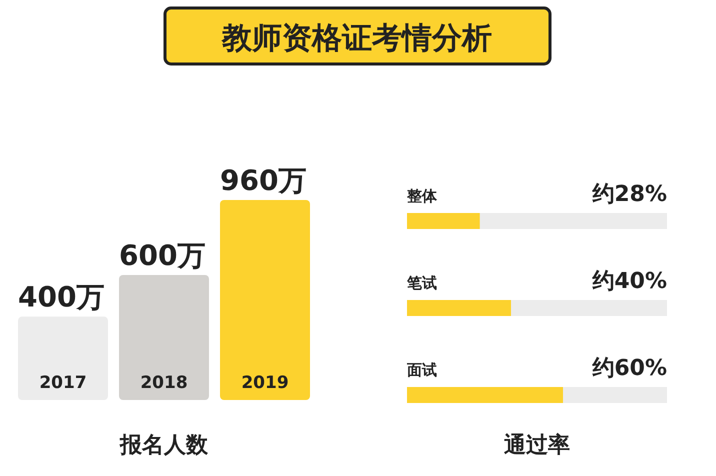 The width and height of the screenshot is (716, 476). I want to click on chart-title: 教师资格证考情分析, so click(356, 38).